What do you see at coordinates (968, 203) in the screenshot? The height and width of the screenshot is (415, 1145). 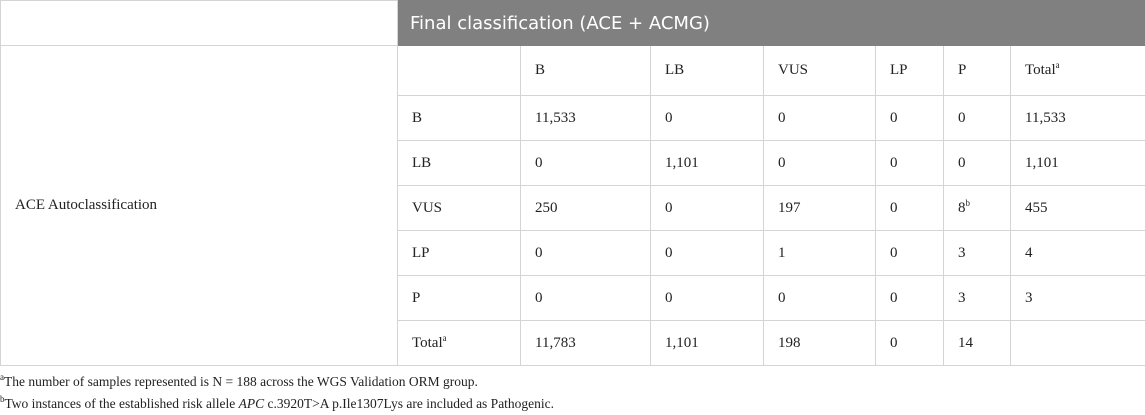 I see `superscript: b` at bounding box center [968, 203].